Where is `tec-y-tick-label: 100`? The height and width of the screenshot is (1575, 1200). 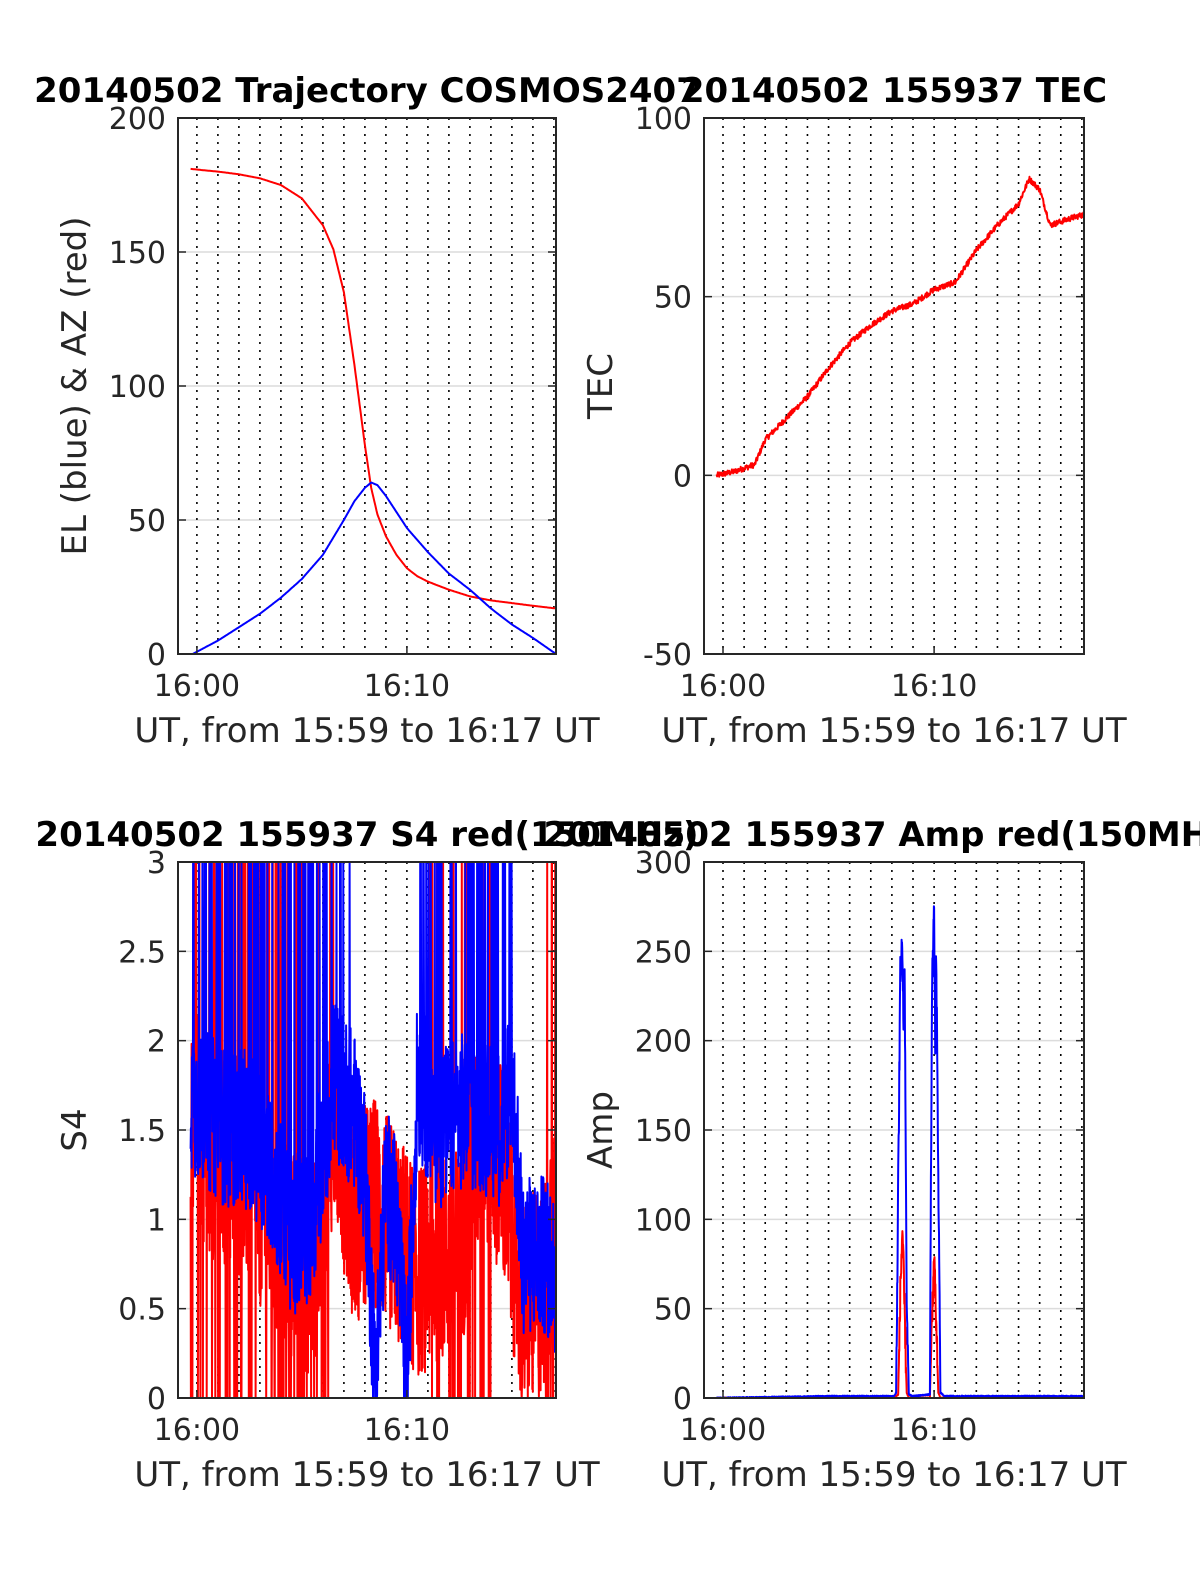 tec-y-tick-label: 100 is located at coordinates (663, 119).